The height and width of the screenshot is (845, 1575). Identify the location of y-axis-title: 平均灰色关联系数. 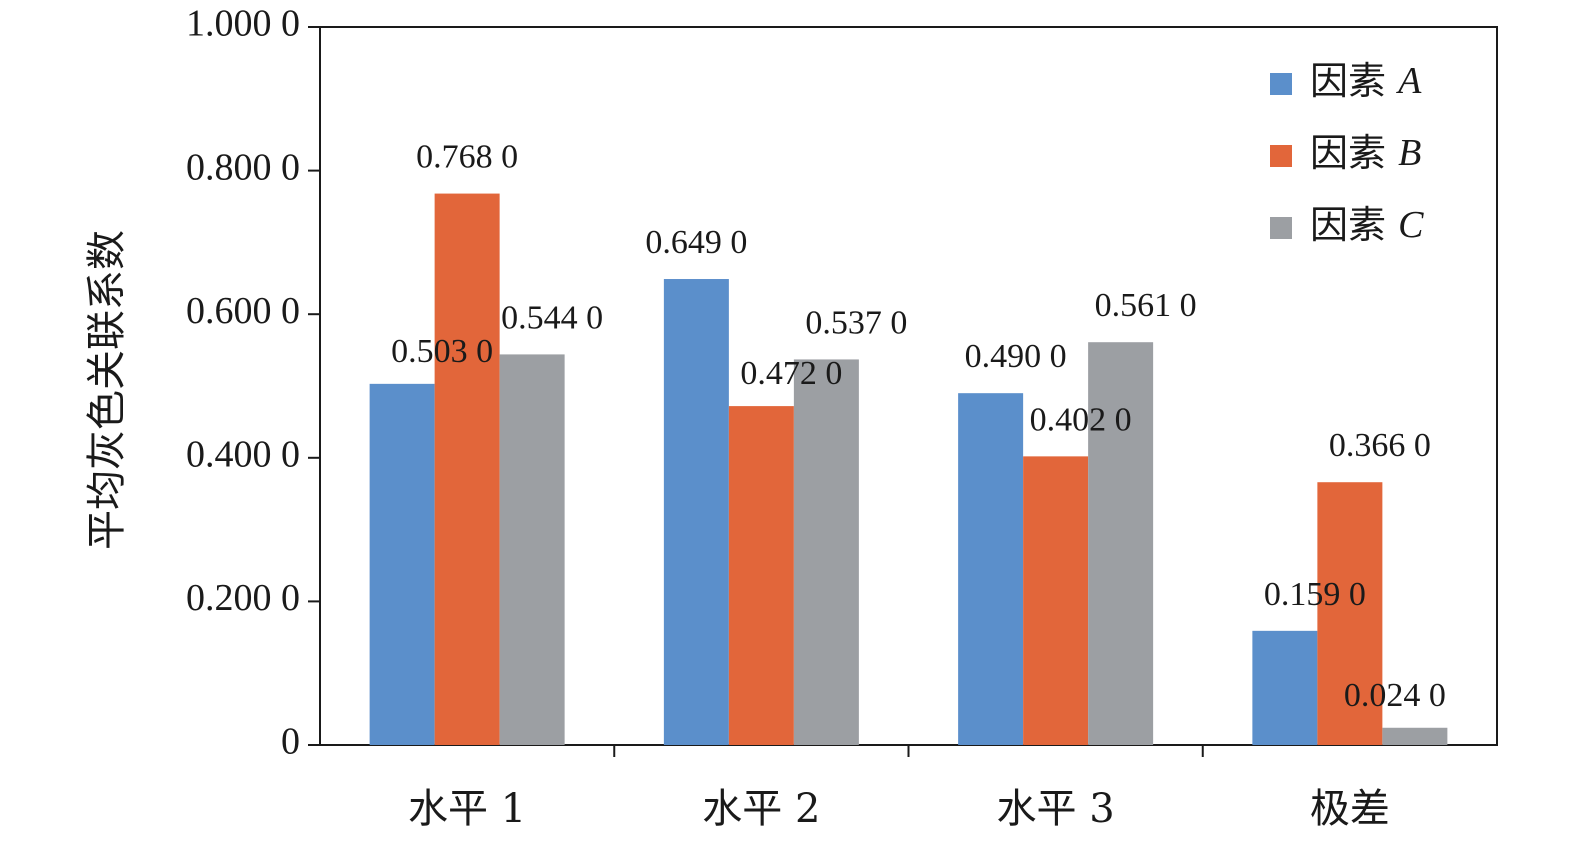
(107, 390).